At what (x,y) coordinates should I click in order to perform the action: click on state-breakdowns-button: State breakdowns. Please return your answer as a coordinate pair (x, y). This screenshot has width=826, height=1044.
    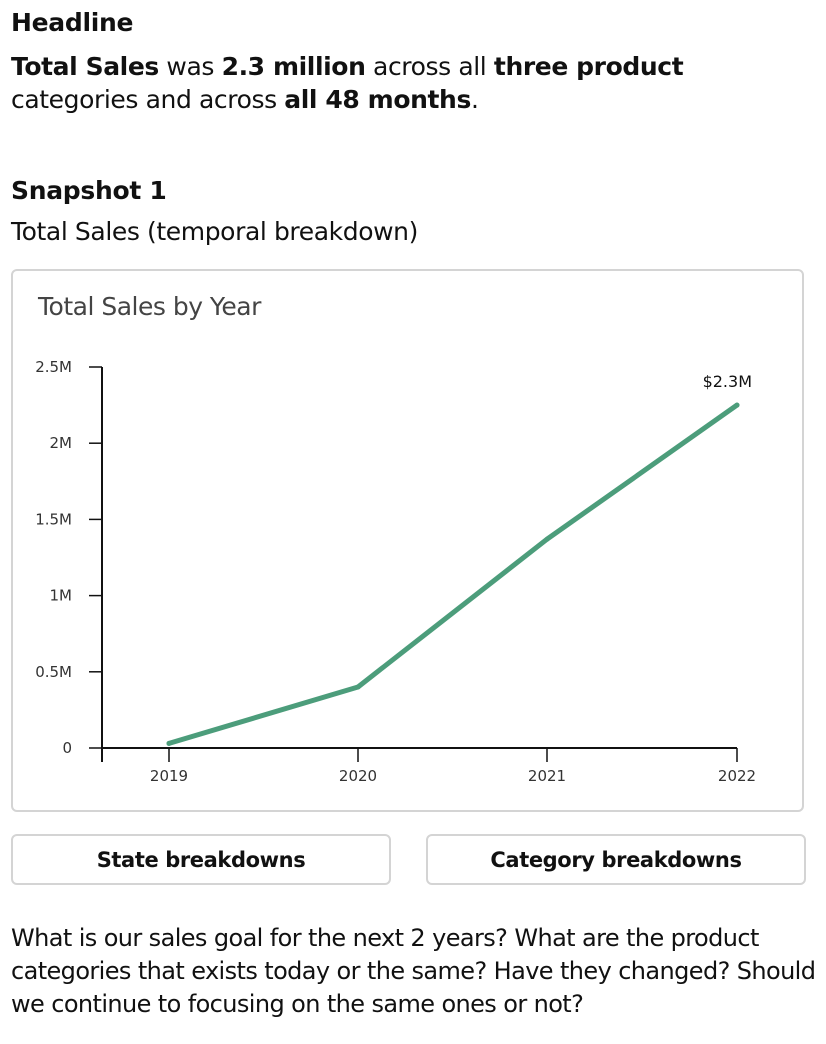
    Looking at the image, I should click on (201, 859).